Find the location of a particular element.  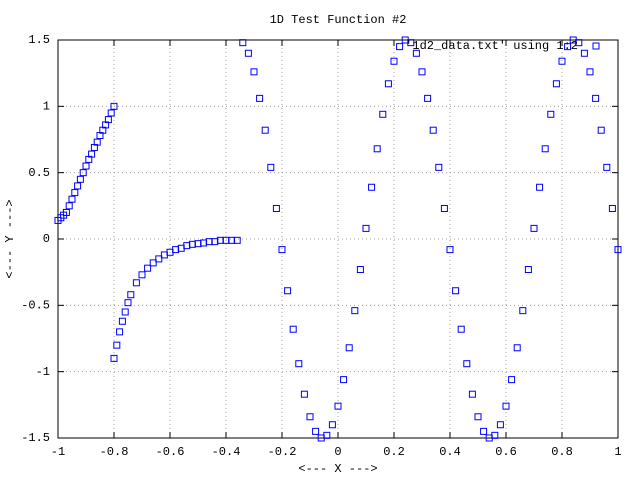

y-tick-label: 0.5 is located at coordinates (39, 173).